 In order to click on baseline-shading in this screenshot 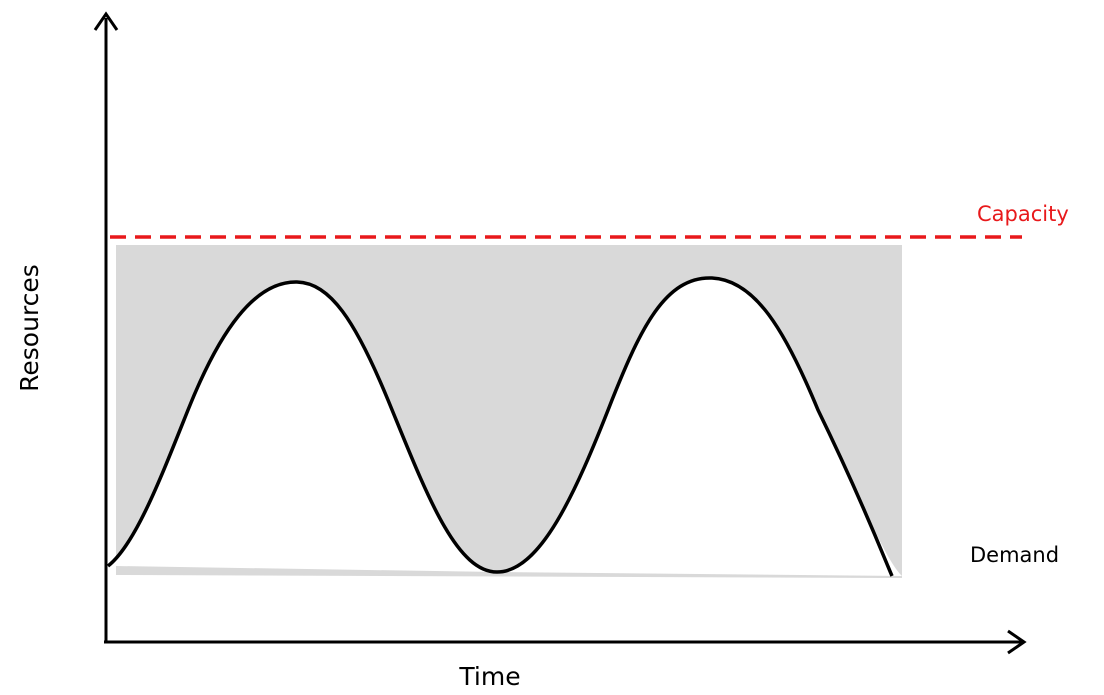, I will do `click(509, 572)`.